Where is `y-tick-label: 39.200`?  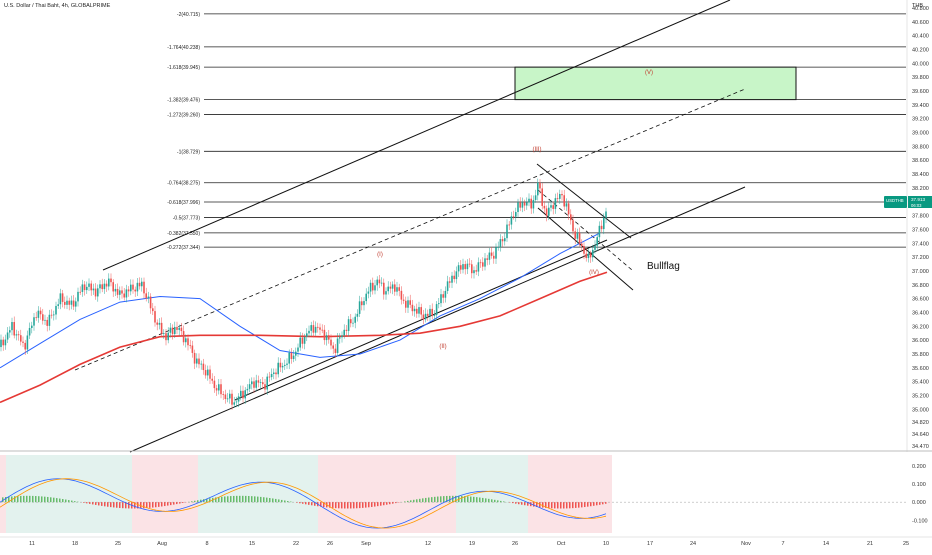
y-tick-label: 39.200 is located at coordinates (920, 120).